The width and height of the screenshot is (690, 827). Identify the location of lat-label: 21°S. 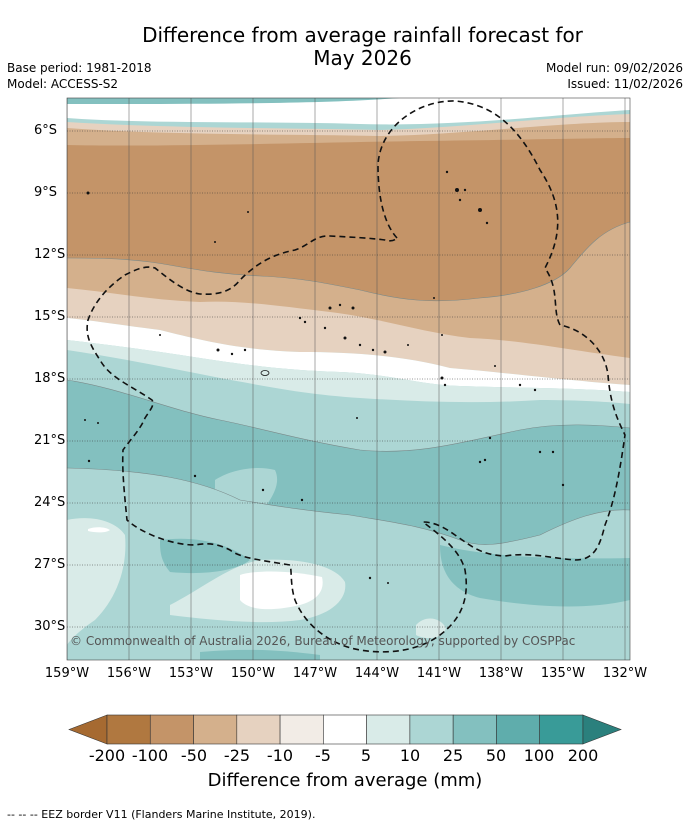
(50, 440).